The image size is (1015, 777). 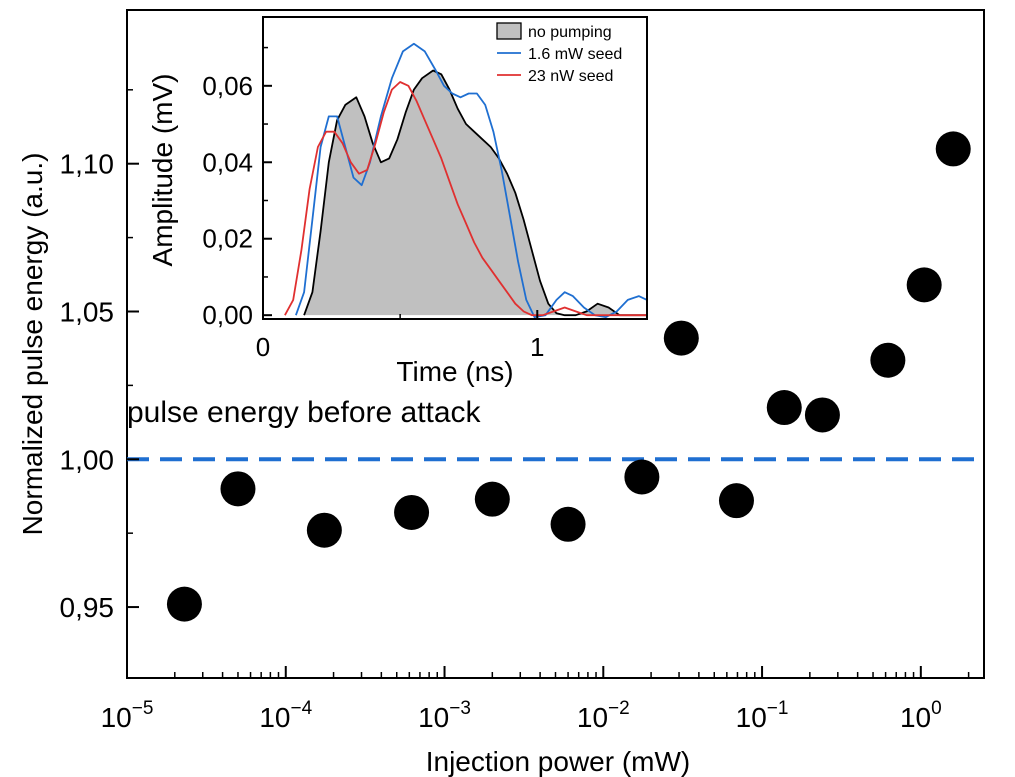 What do you see at coordinates (936, 708) in the screenshot?
I see `x-tick-exponent: 0` at bounding box center [936, 708].